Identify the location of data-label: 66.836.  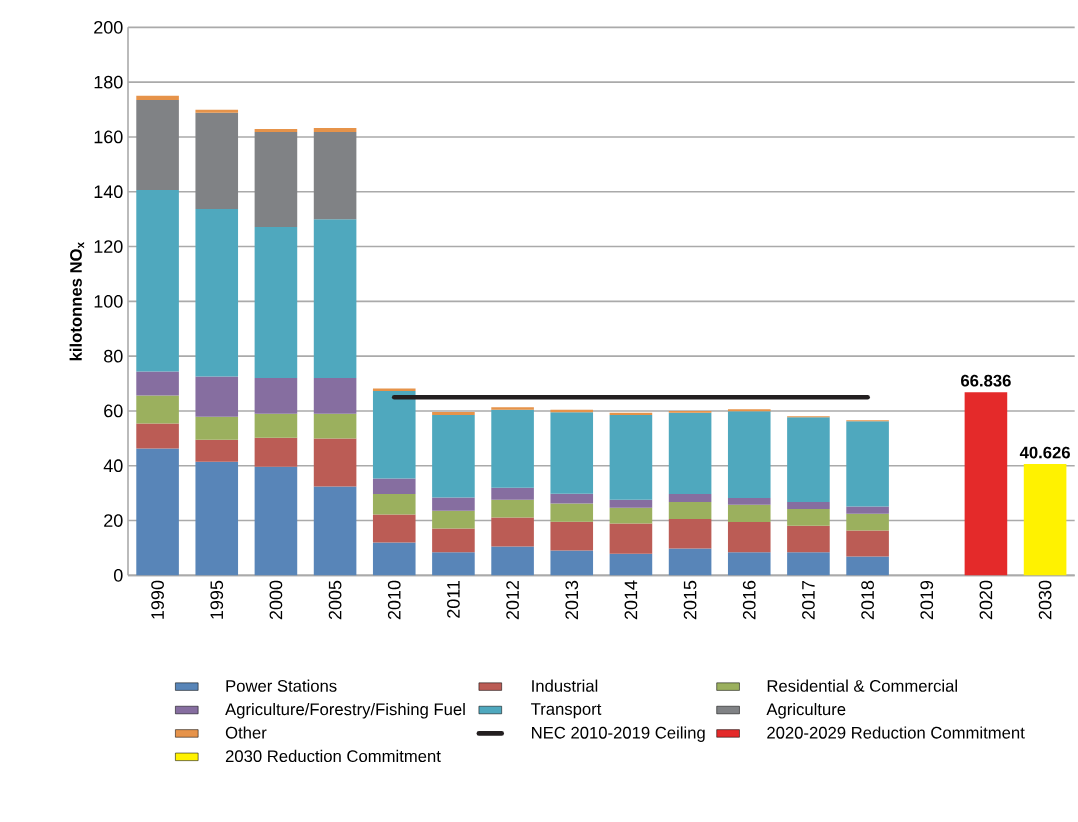
(986, 380).